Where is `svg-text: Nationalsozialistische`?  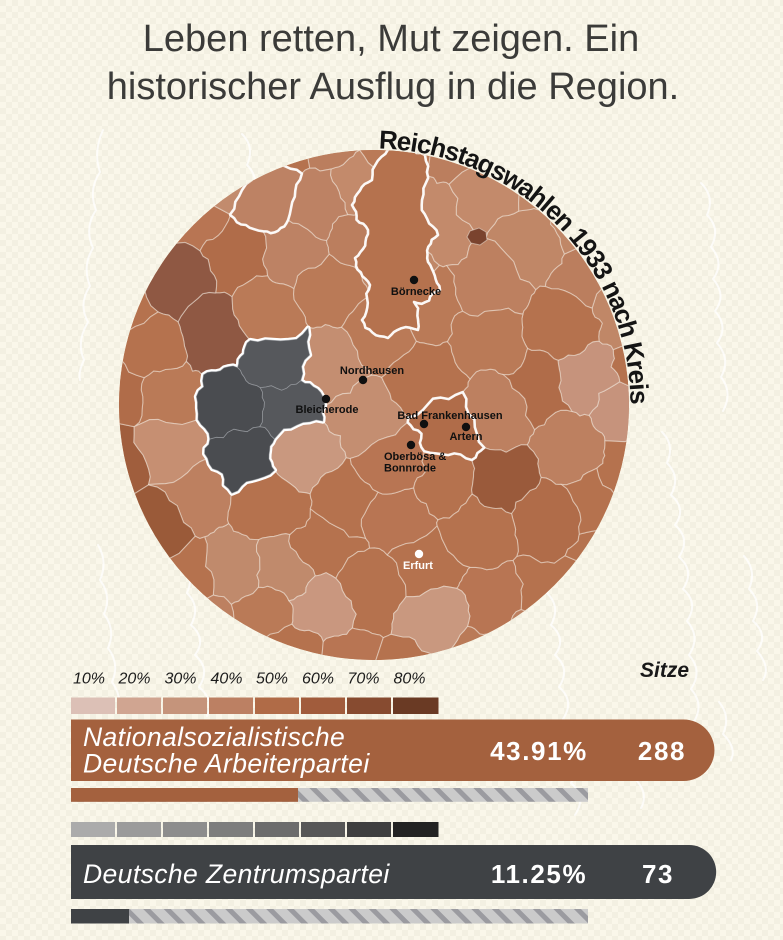 svg-text: Nationalsozialistische is located at coordinates (214, 737).